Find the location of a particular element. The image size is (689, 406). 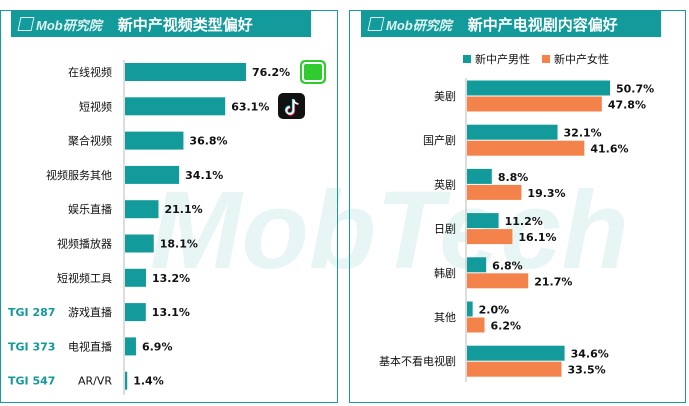

left-category-label: 短视频工具 is located at coordinates (84, 278).